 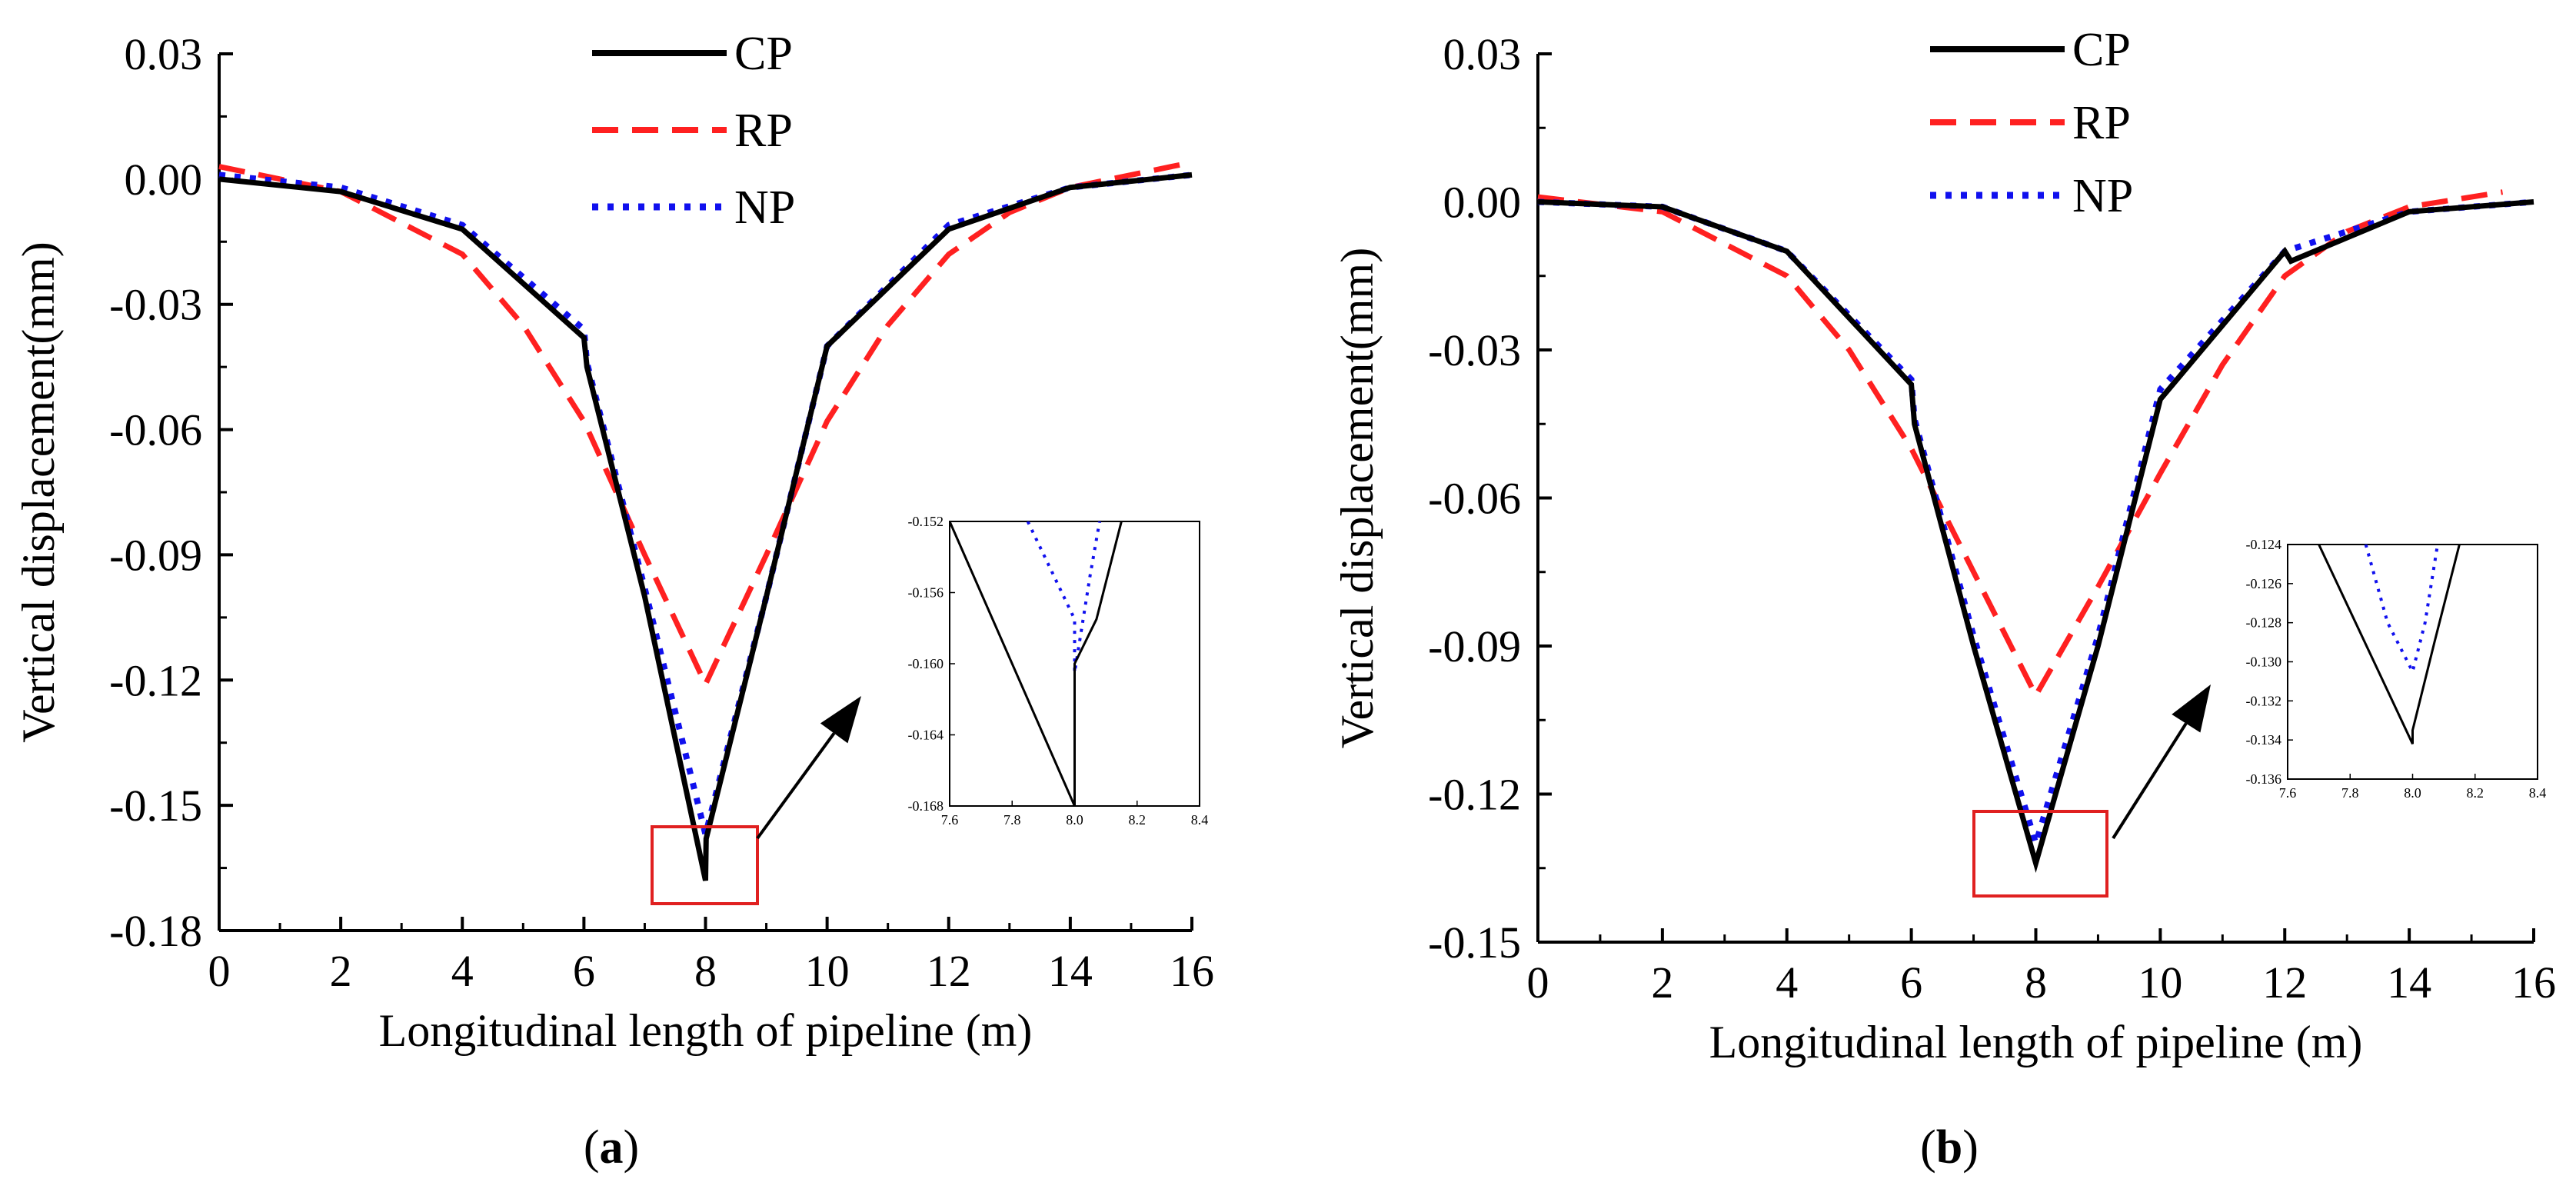 What do you see at coordinates (2264, 779) in the screenshot?
I see `inset-y-tick-label: -0.136` at bounding box center [2264, 779].